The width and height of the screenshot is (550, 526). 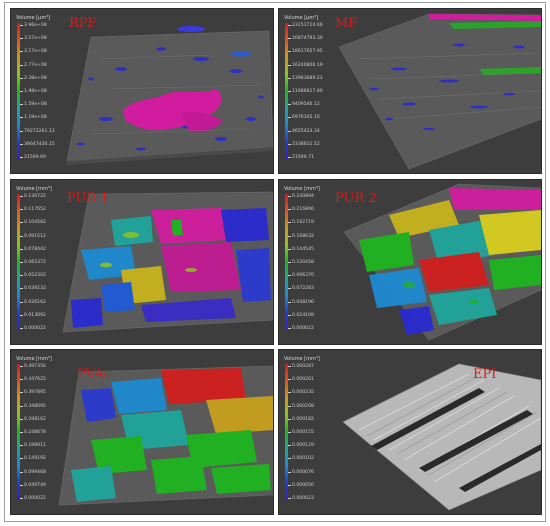 What do you see at coordinates (33, 446) in the screenshot?
I see `legend-tick-label: 0.198911` at bounding box center [33, 446].